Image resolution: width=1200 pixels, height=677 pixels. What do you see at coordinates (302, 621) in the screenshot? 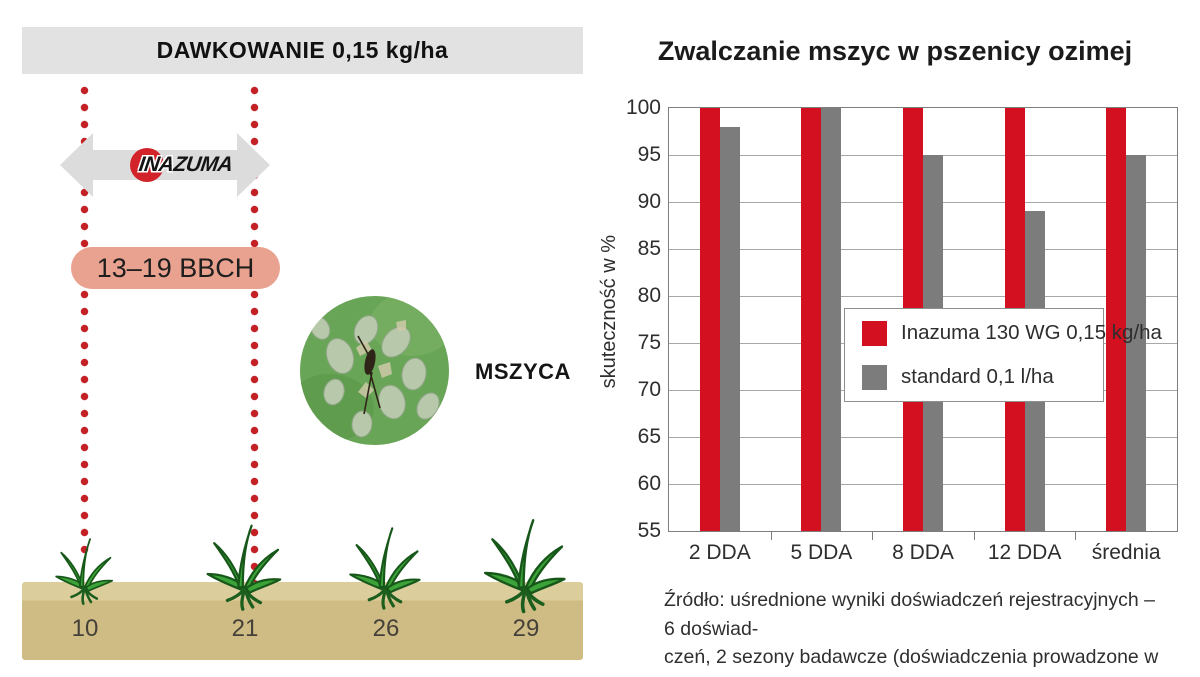
I see `soil-band` at bounding box center [302, 621].